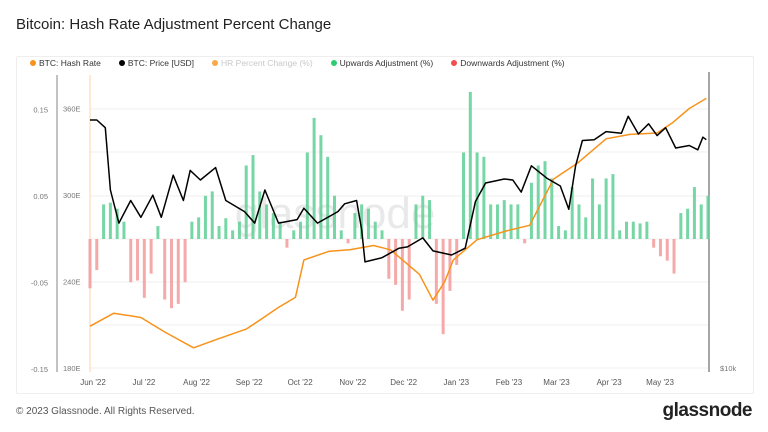  Describe the element at coordinates (660, 382) in the screenshot. I see `x-tick: May '23` at that location.